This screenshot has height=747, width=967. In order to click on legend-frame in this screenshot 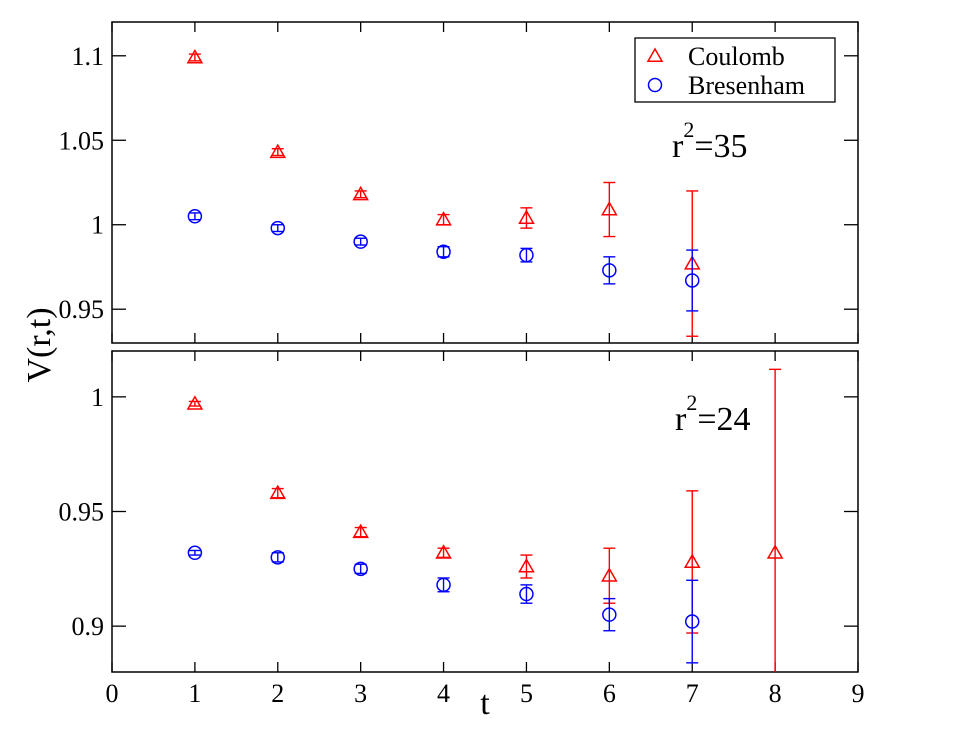, I will do `click(735, 70)`.